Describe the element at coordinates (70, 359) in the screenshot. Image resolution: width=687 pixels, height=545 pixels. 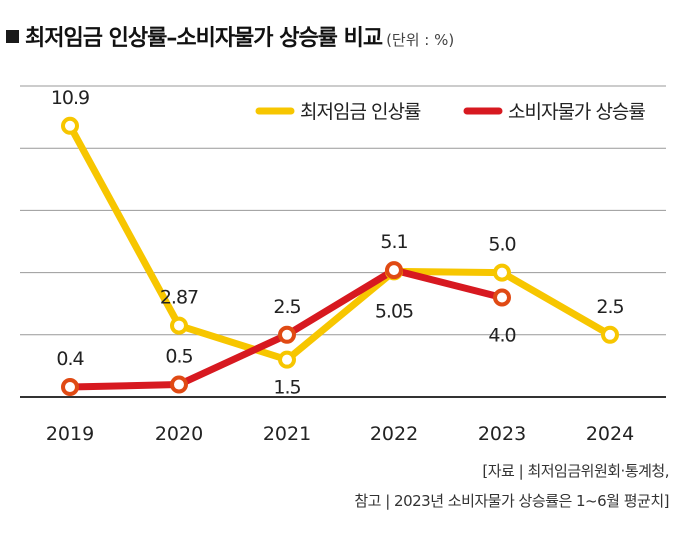
I see `data-label-cpi: 0.4` at that location.